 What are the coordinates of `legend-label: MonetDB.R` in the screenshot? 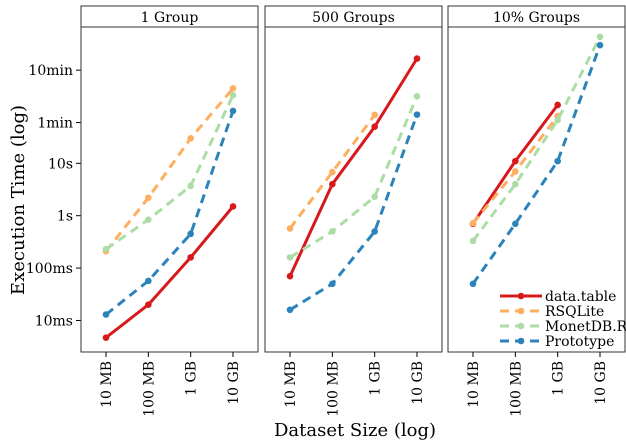 It's located at (585, 327).